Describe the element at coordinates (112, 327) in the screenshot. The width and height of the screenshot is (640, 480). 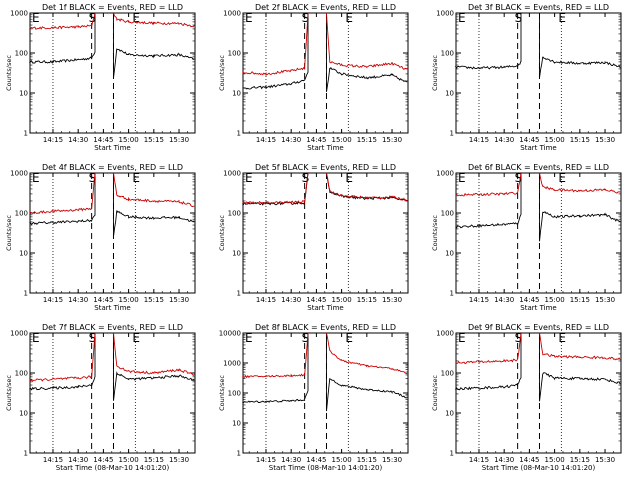
I see `panel-title: Det 7f BLACK = Events, RED = LLD` at that location.